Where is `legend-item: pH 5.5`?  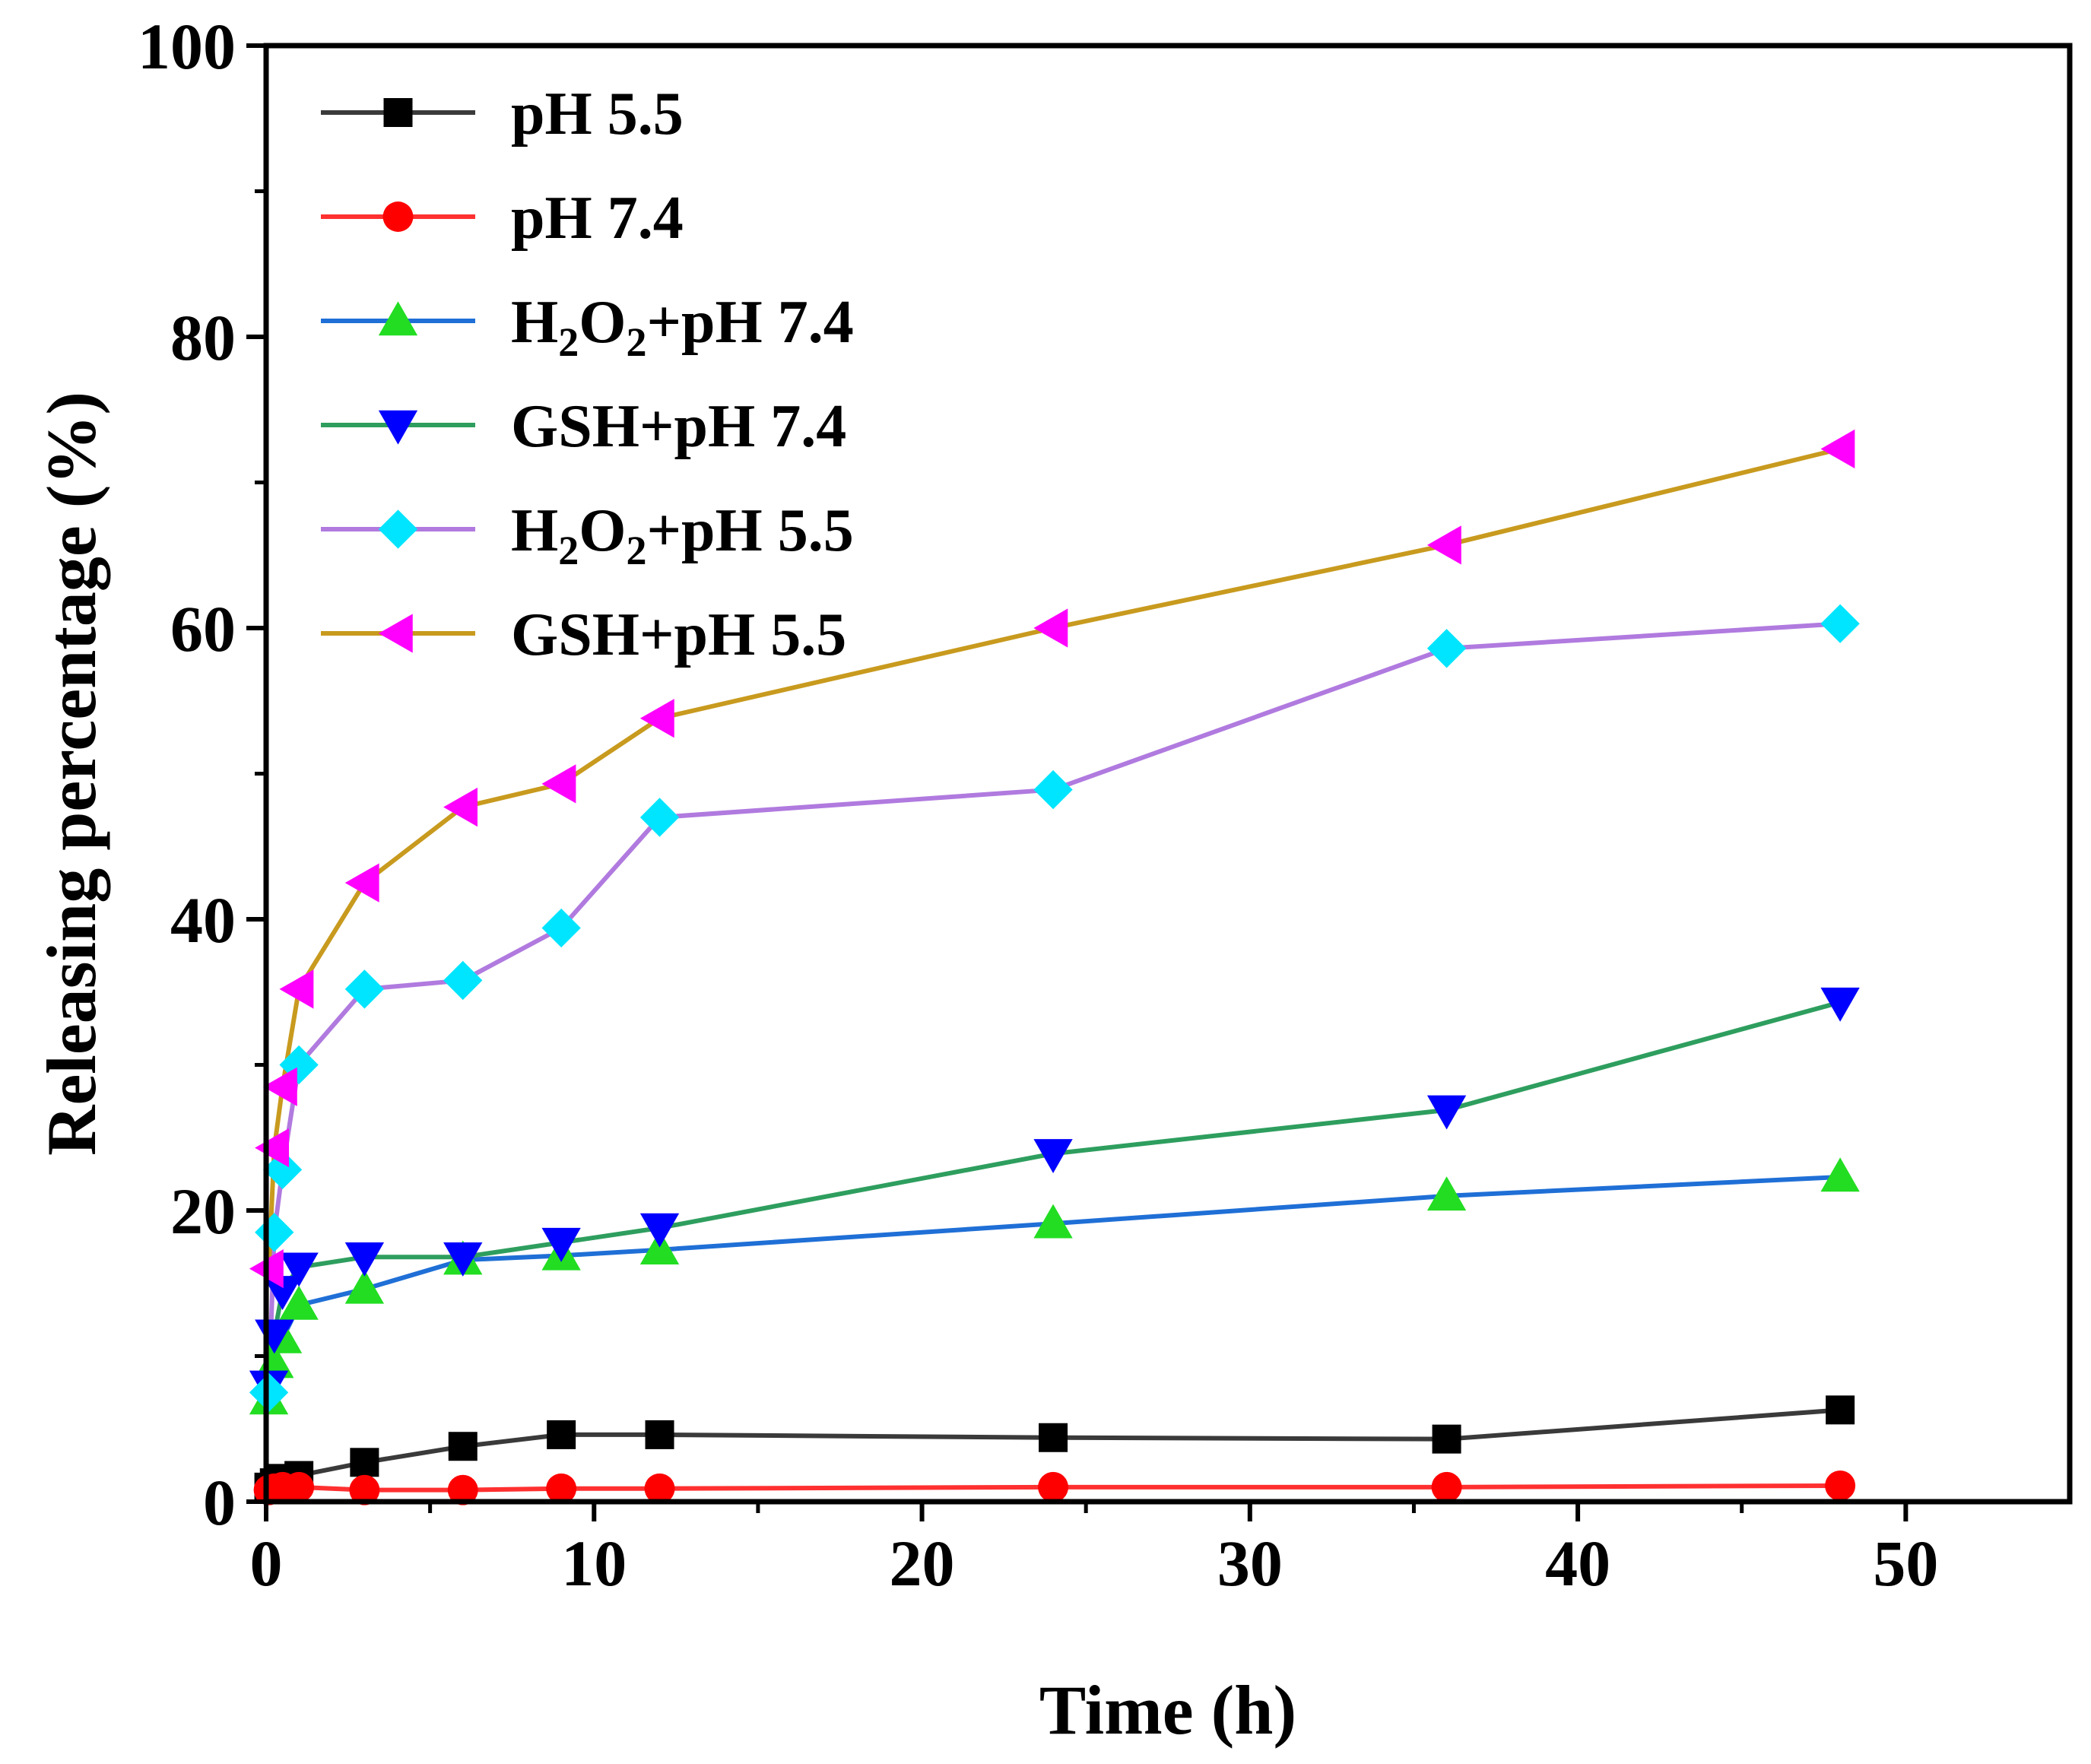
legend-item: pH 5.5 is located at coordinates (502, 115).